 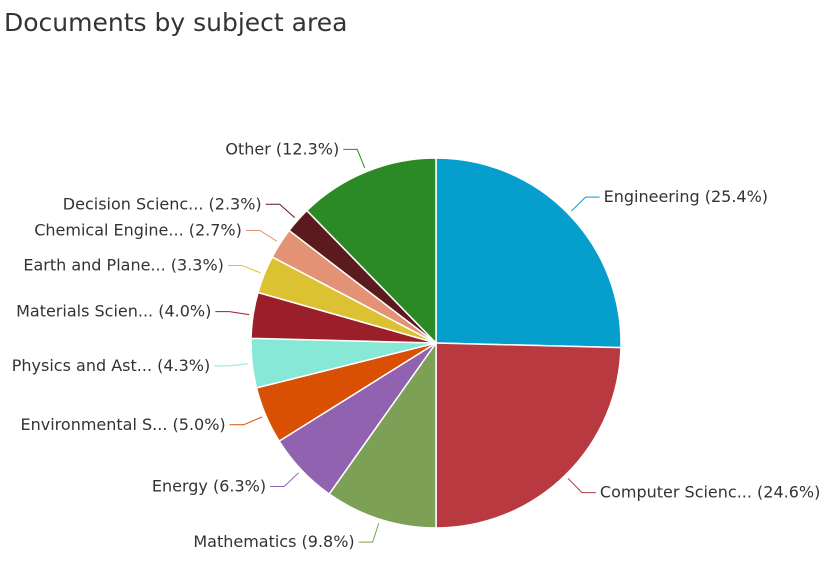 I want to click on slice-label: Environmental S... (5.0%), so click(x=123, y=424).